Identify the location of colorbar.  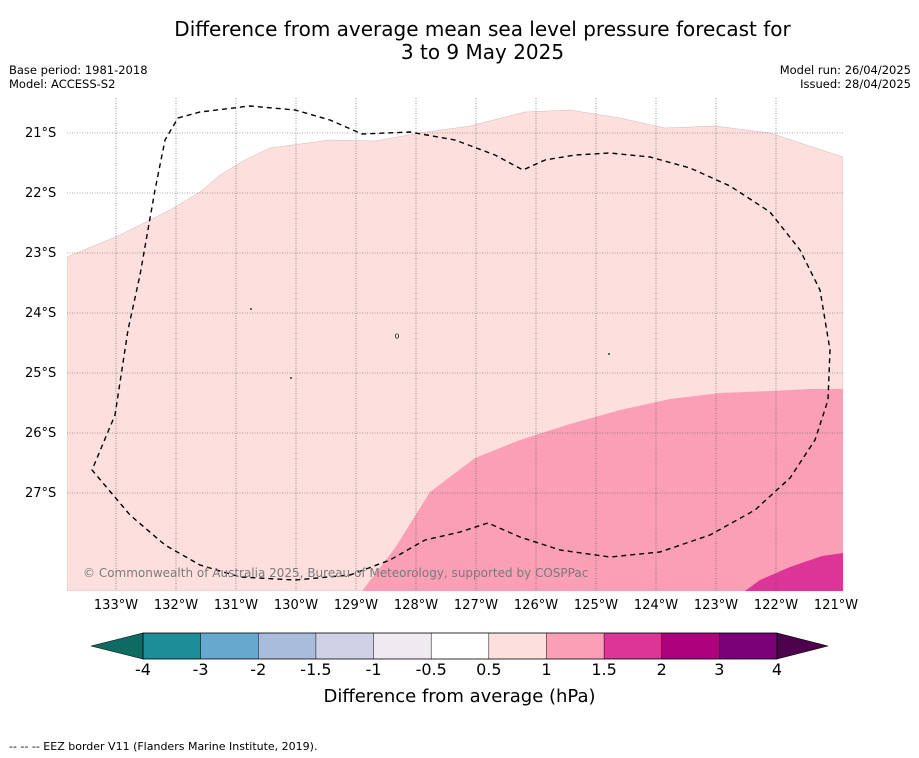
(459, 646).